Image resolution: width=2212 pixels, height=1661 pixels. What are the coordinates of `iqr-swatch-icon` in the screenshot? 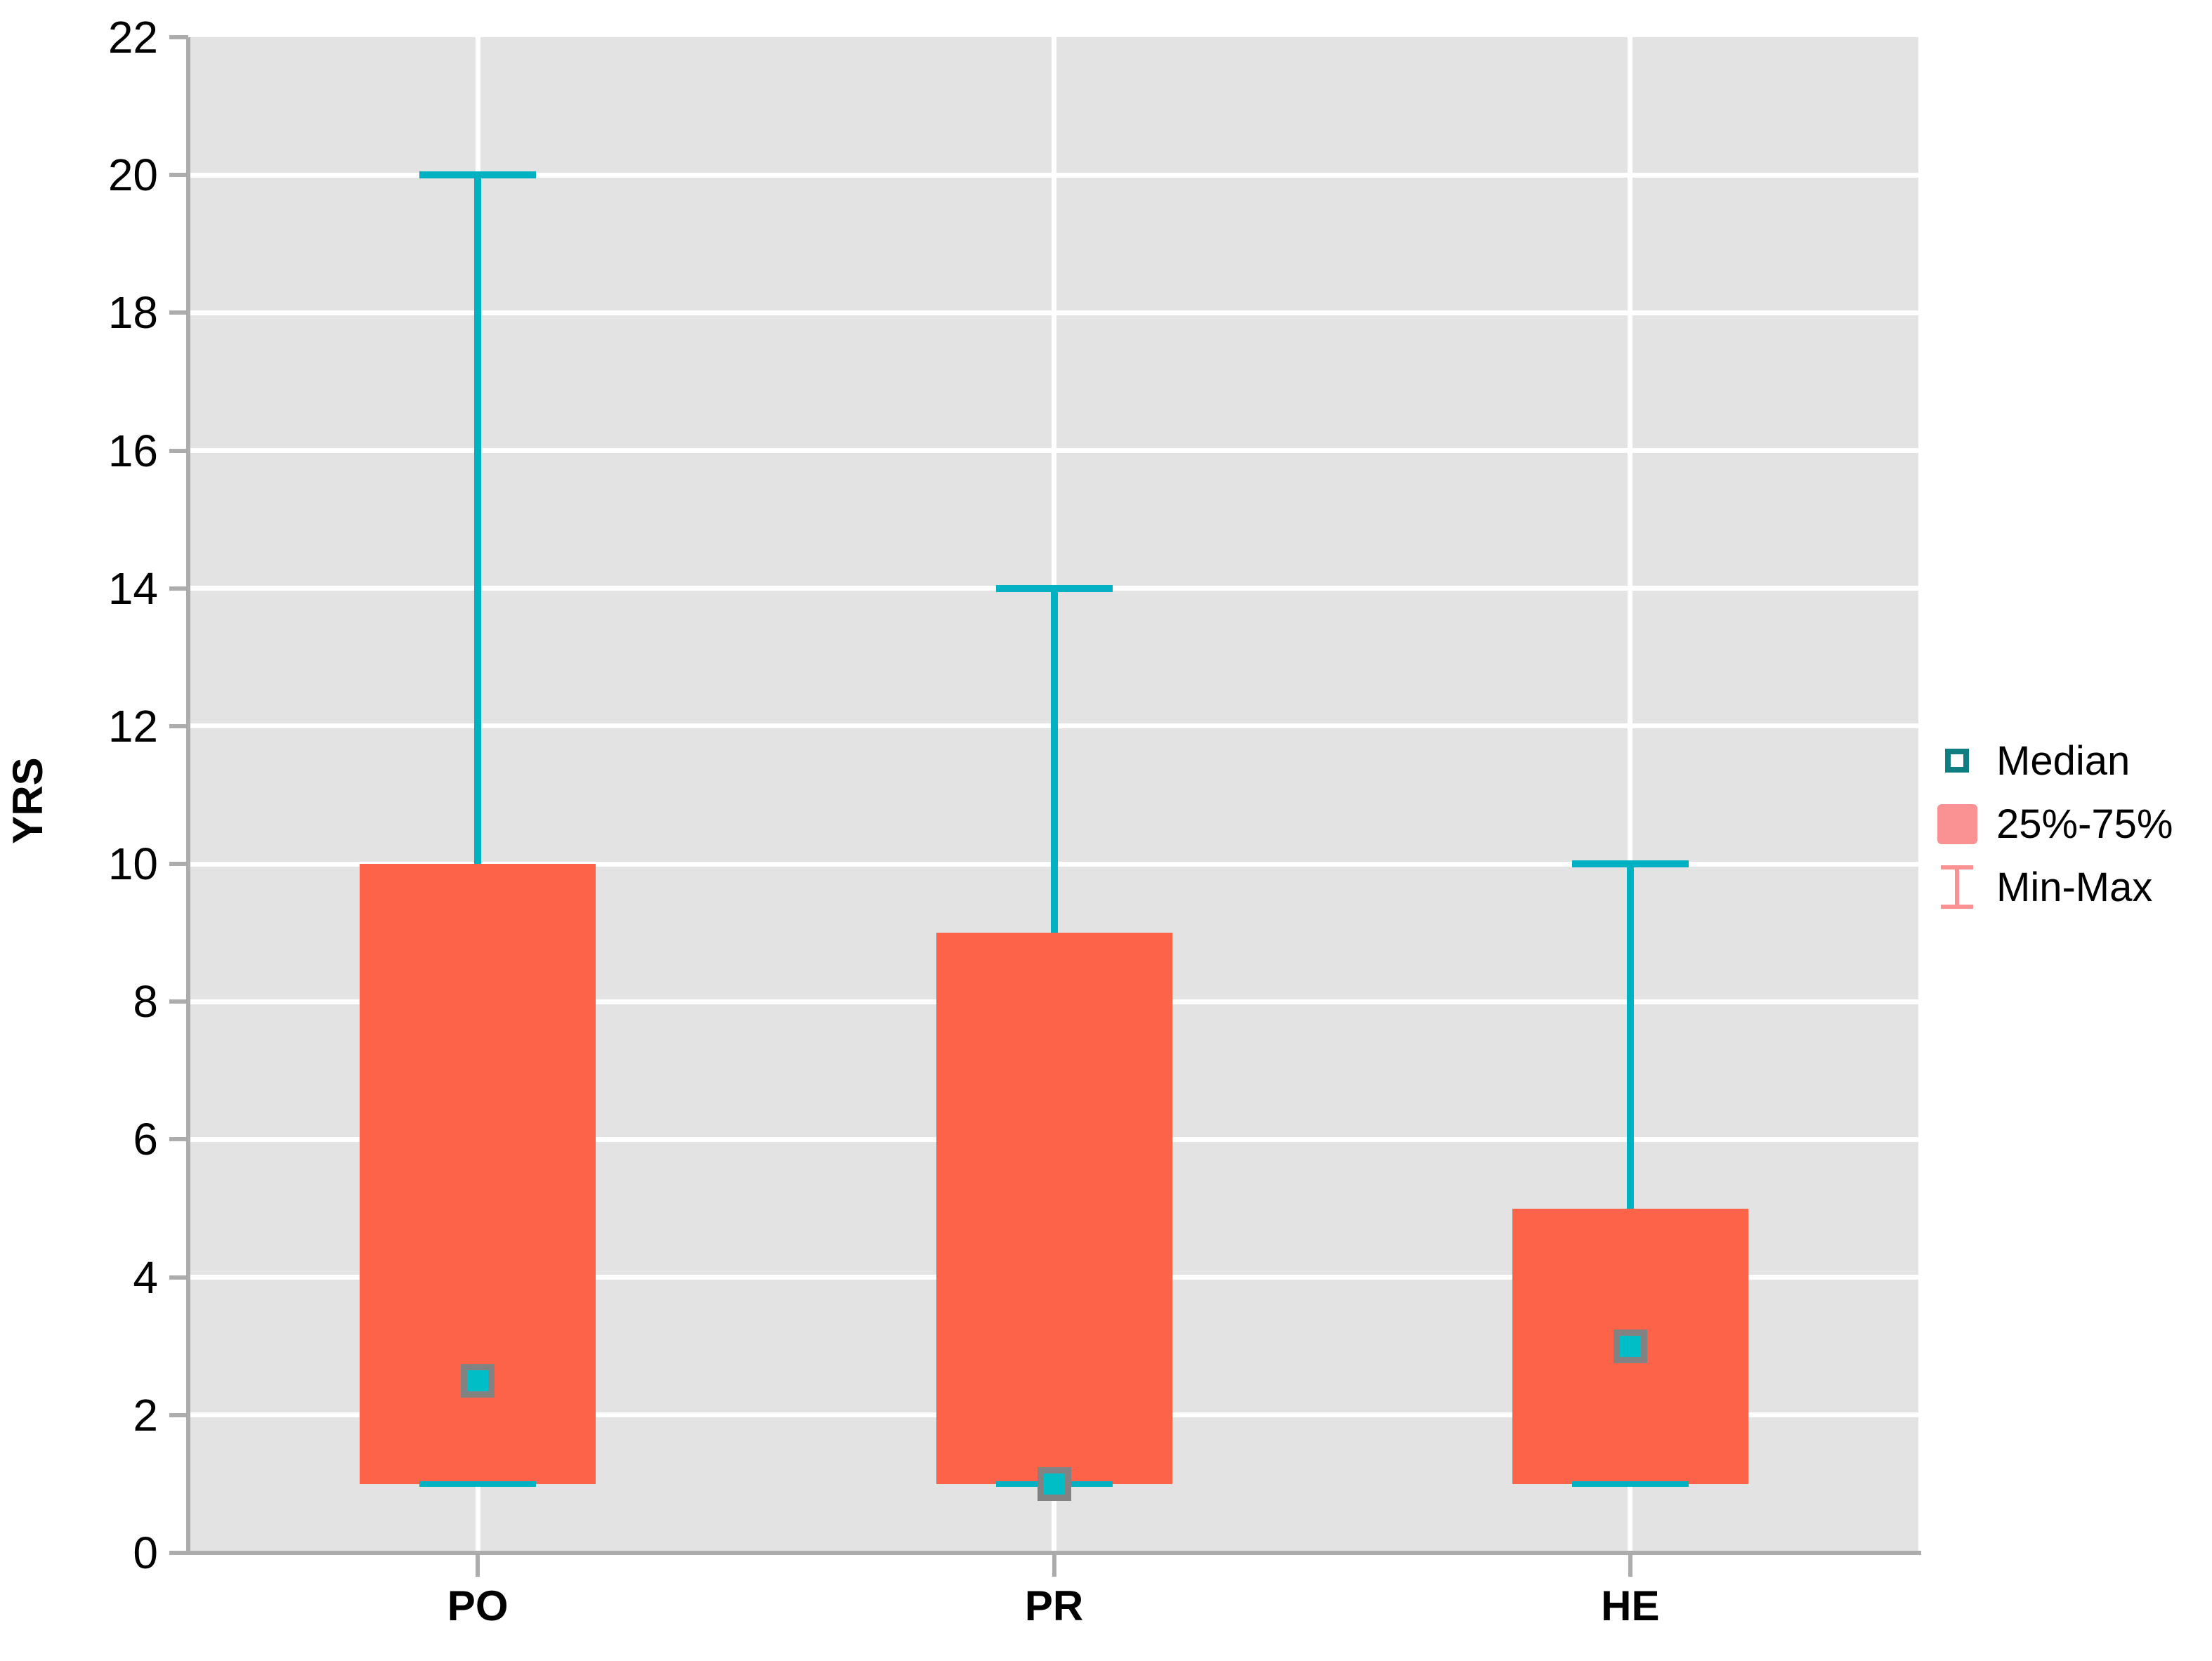 It's located at (1957, 823).